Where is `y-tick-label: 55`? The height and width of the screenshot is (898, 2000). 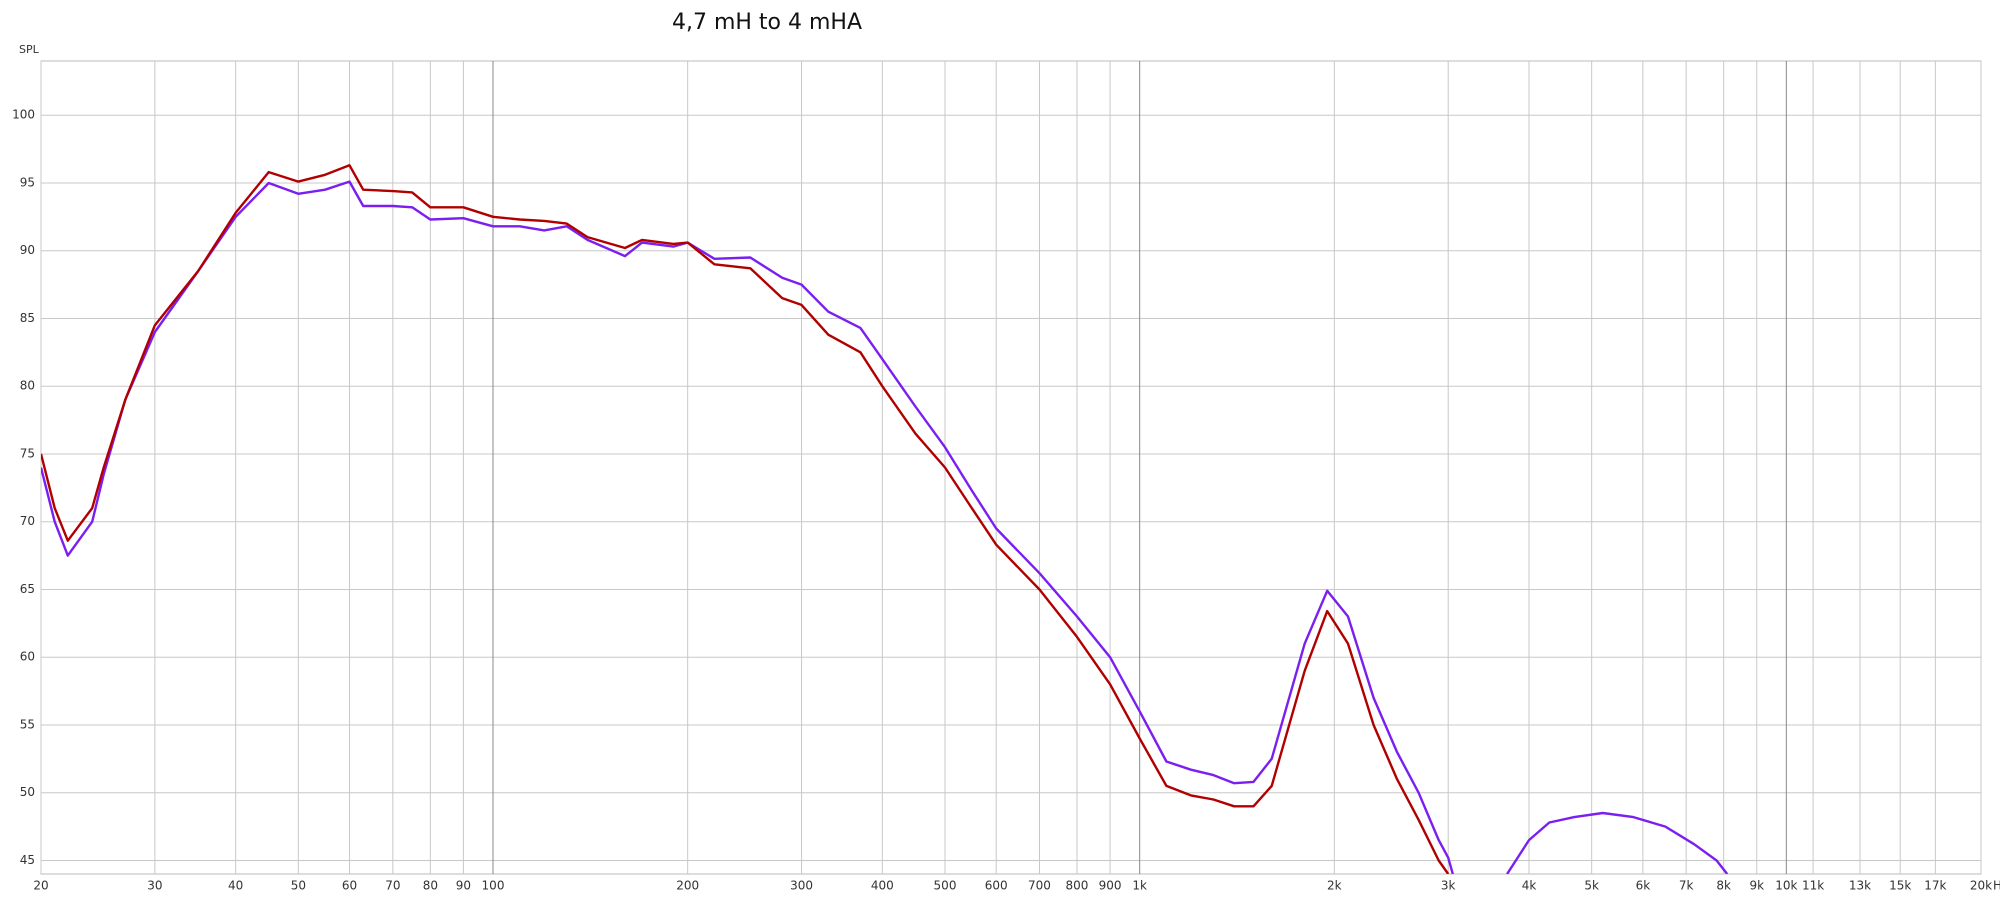
y-tick-label: 55 is located at coordinates (27, 724).